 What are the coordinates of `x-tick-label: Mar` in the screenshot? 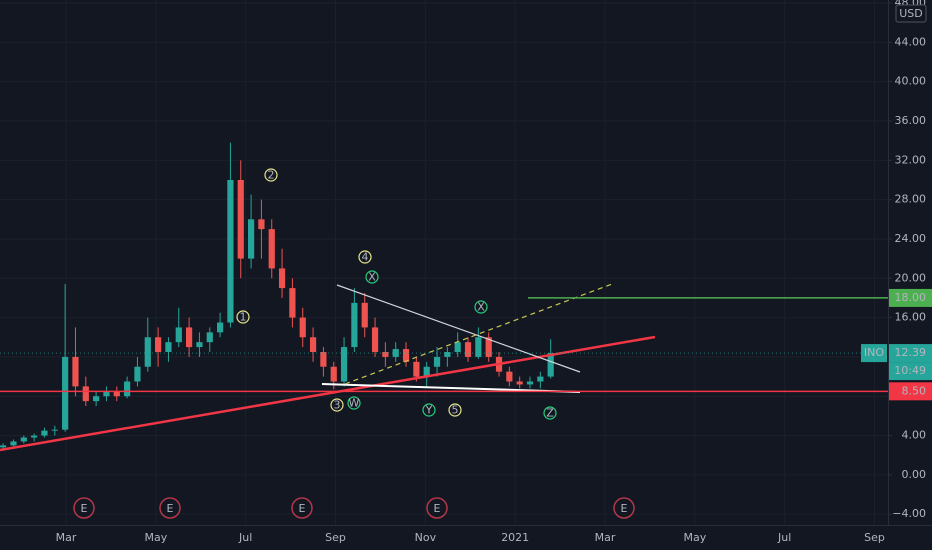 It's located at (605, 537).